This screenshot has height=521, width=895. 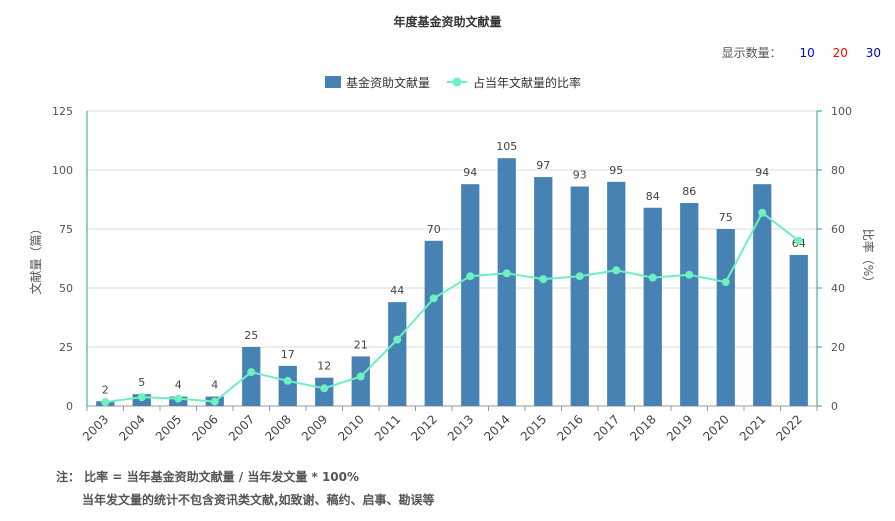 What do you see at coordinates (204, 427) in the screenshot?
I see `x-tick-label: 2006` at bounding box center [204, 427].